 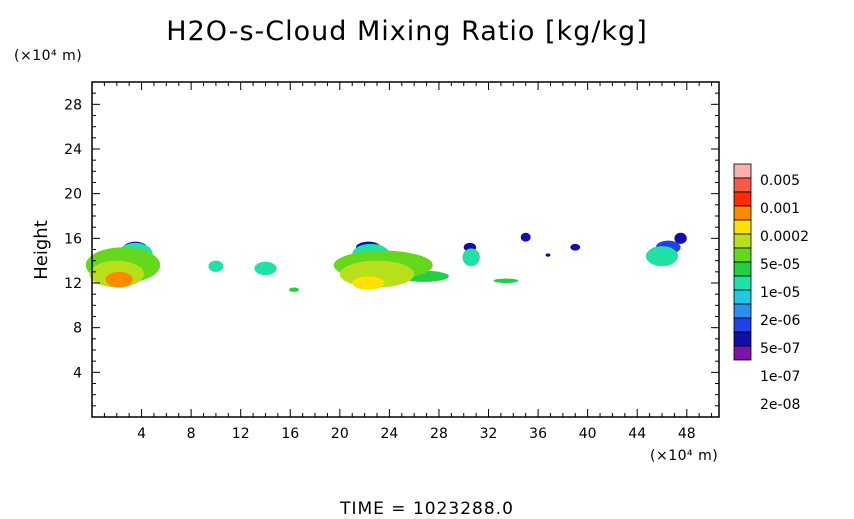 I want to click on x-tick-label: 20, so click(x=340, y=434).